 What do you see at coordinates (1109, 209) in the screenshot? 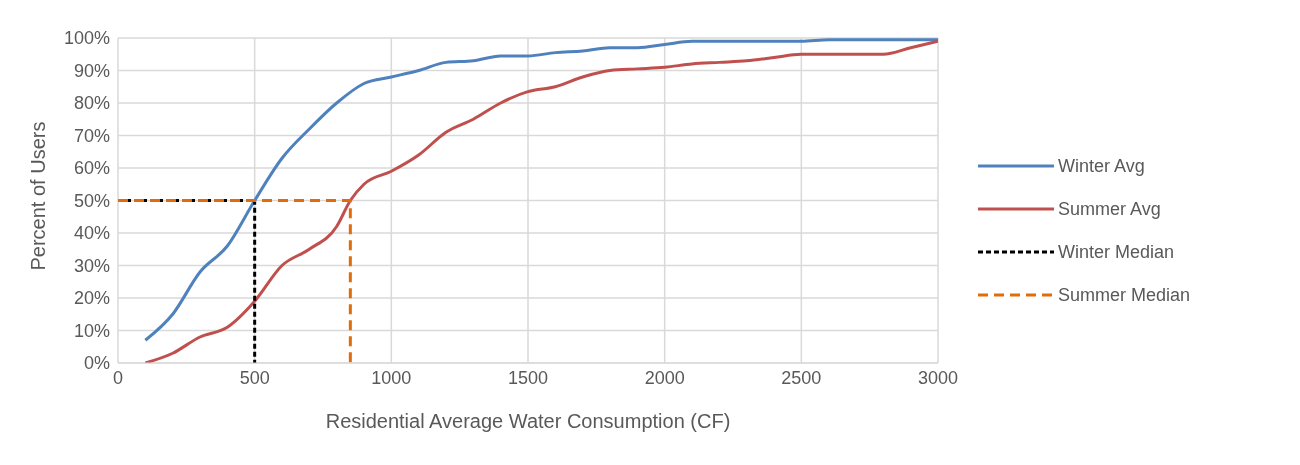
I see `legend-label: Summer Avg` at bounding box center [1109, 209].